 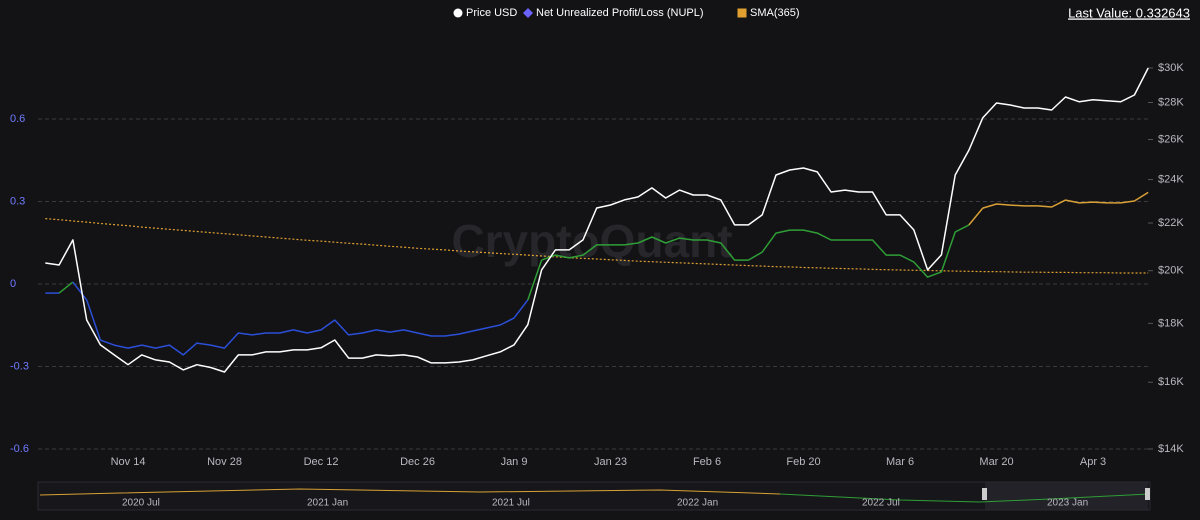 What do you see at coordinates (514, 462) in the screenshot?
I see `x-tick-label: Jan 9` at bounding box center [514, 462].